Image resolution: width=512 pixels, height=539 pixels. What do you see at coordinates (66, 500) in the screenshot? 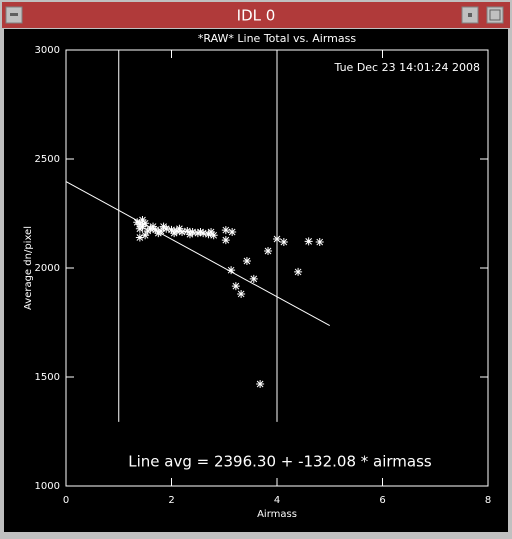
I see `x-tick-label: 0` at bounding box center [66, 500].